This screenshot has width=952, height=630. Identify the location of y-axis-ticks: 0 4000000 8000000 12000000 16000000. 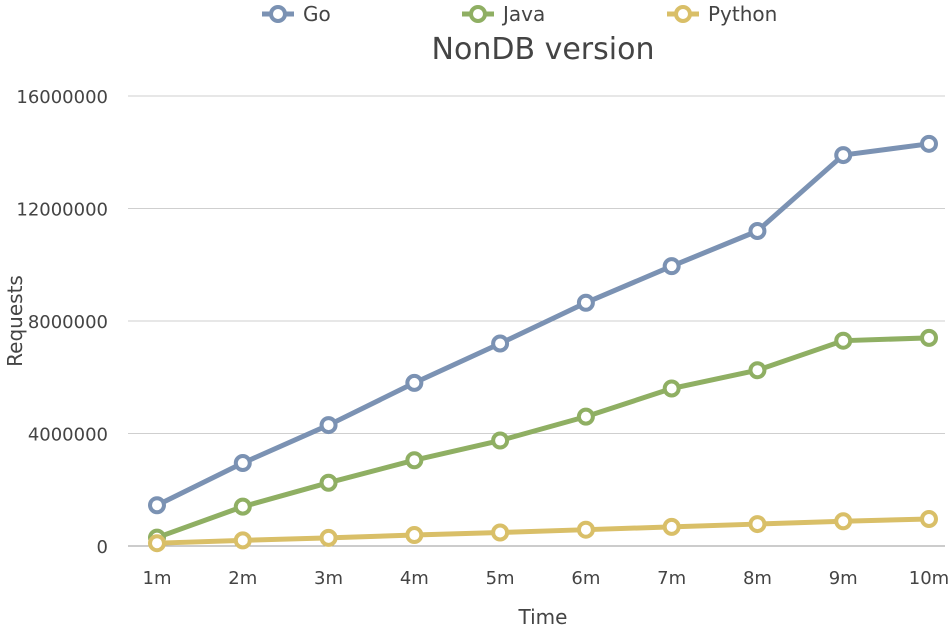
(62, 322).